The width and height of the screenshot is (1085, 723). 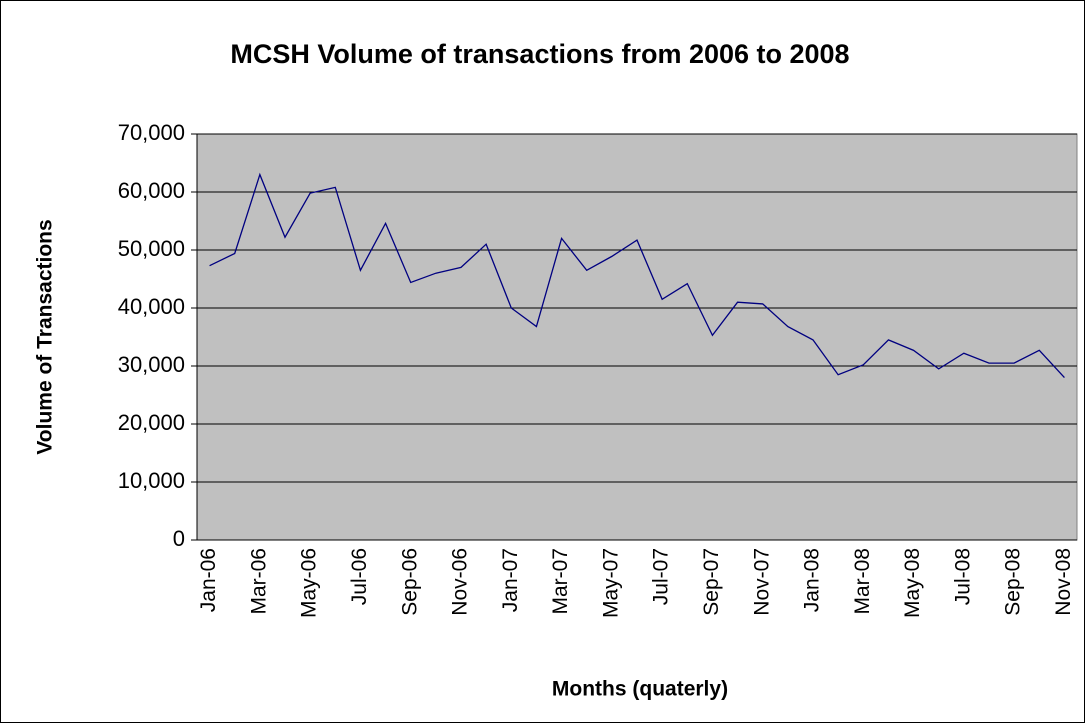 What do you see at coordinates (409, 582) in the screenshot?
I see `x-tick-label: Sep-06` at bounding box center [409, 582].